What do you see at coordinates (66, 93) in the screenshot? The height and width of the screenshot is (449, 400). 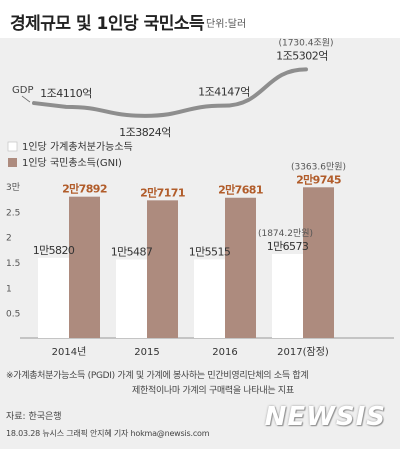 I see `gdp-data-label: 1조4110억` at bounding box center [66, 93].